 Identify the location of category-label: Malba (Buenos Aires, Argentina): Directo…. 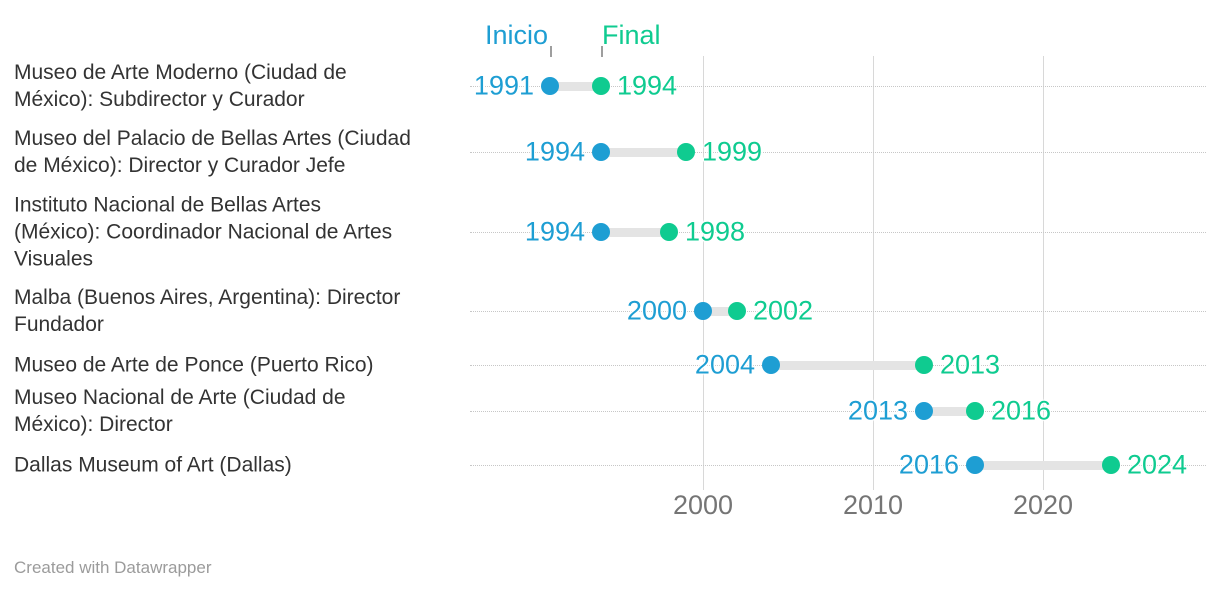
(207, 311).